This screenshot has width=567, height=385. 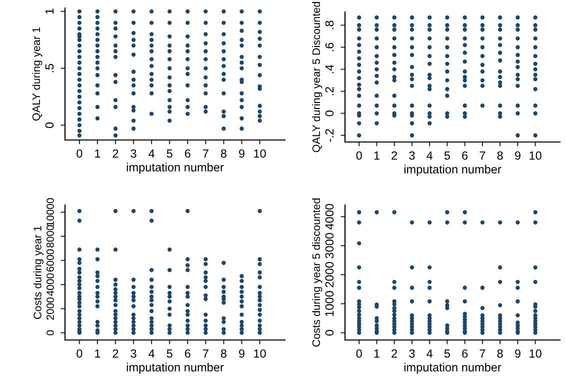 I want to click on y-tick-label: 10000, so click(x=50, y=212).